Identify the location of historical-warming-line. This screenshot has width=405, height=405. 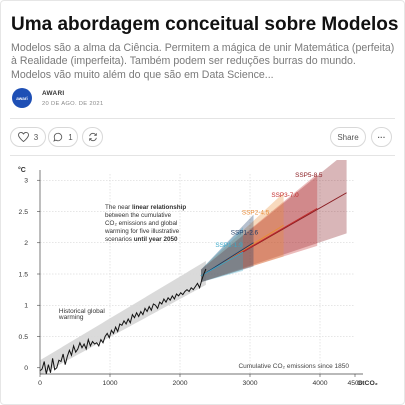
(123, 321).